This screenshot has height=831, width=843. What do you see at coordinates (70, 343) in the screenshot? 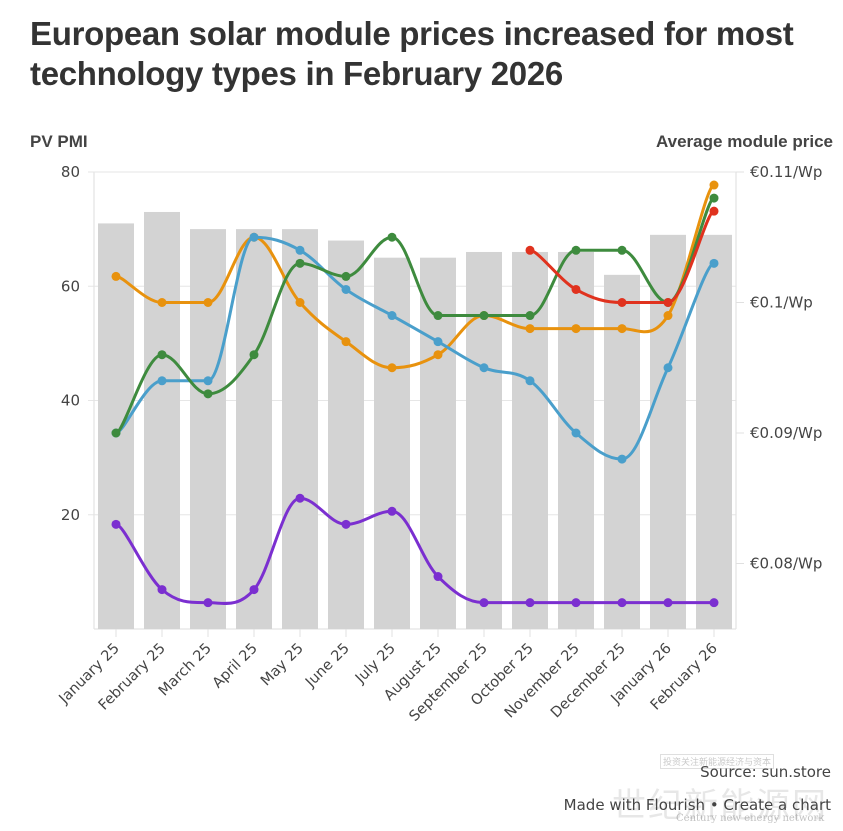
I see `left-axis: 20 40 60 80` at bounding box center [70, 343].